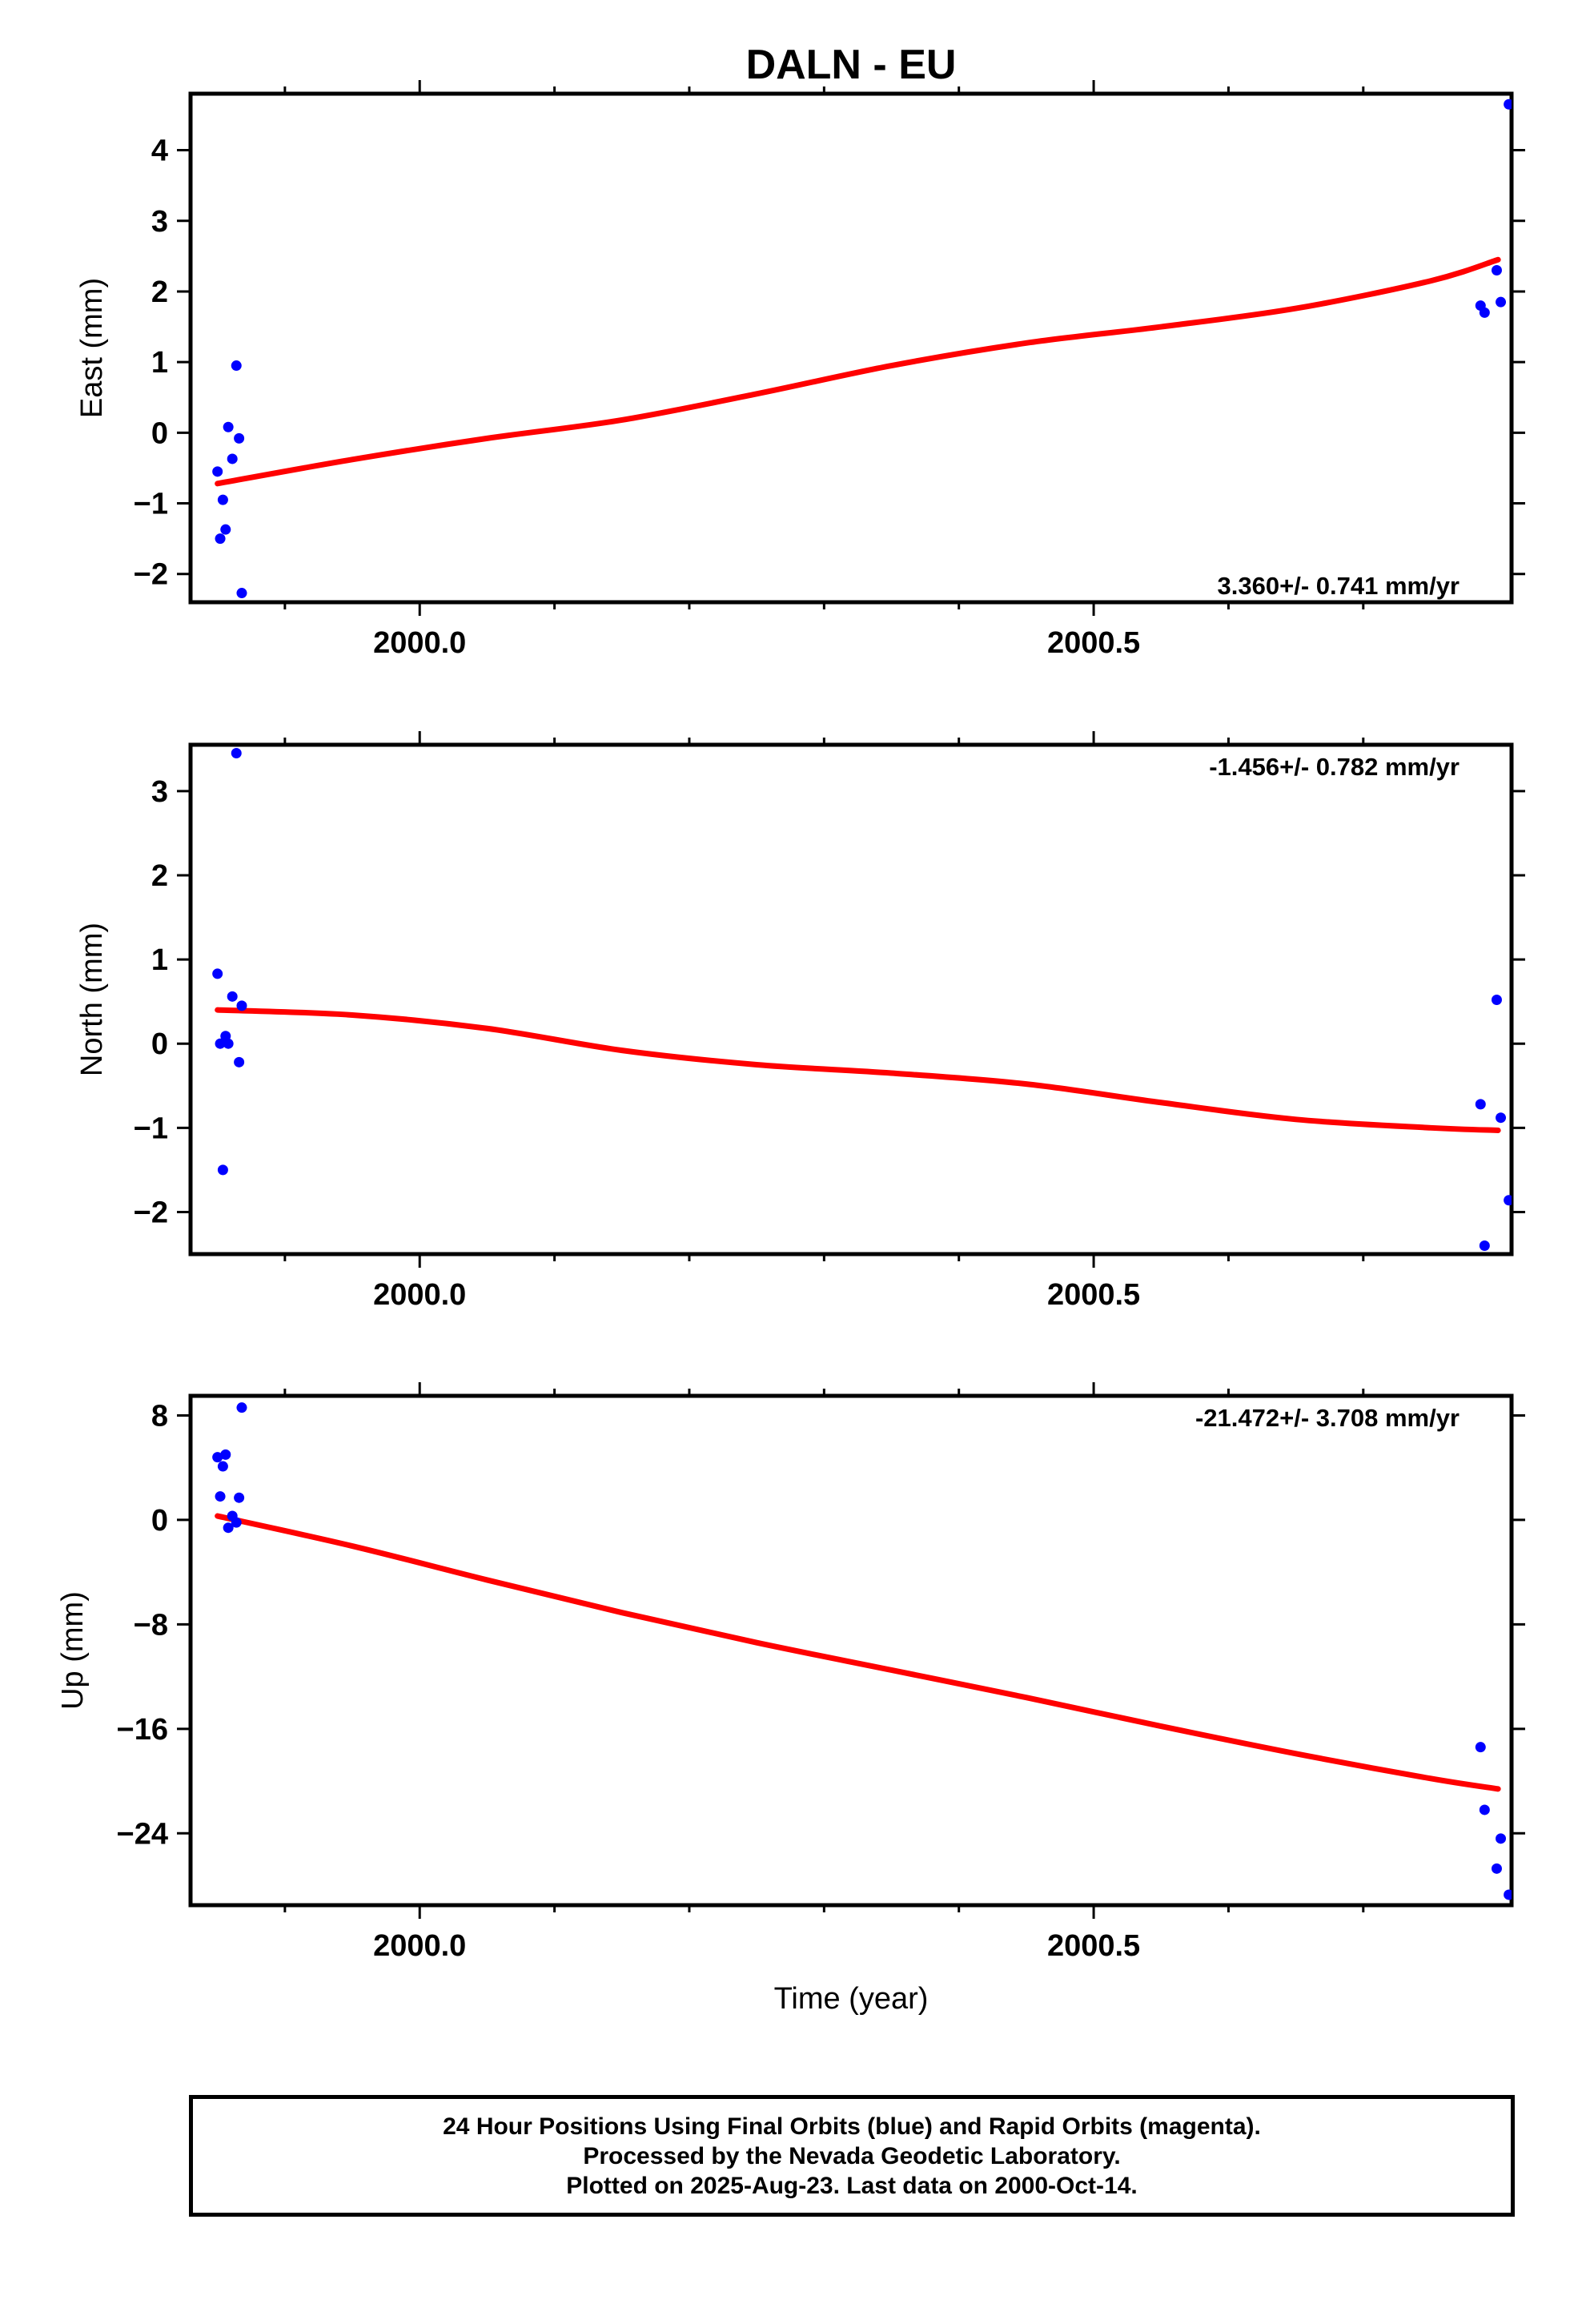 This screenshot has height=2324, width=1582. Describe the element at coordinates (142, 1730) in the screenshot. I see `up-y-tick-label: −16` at that location.